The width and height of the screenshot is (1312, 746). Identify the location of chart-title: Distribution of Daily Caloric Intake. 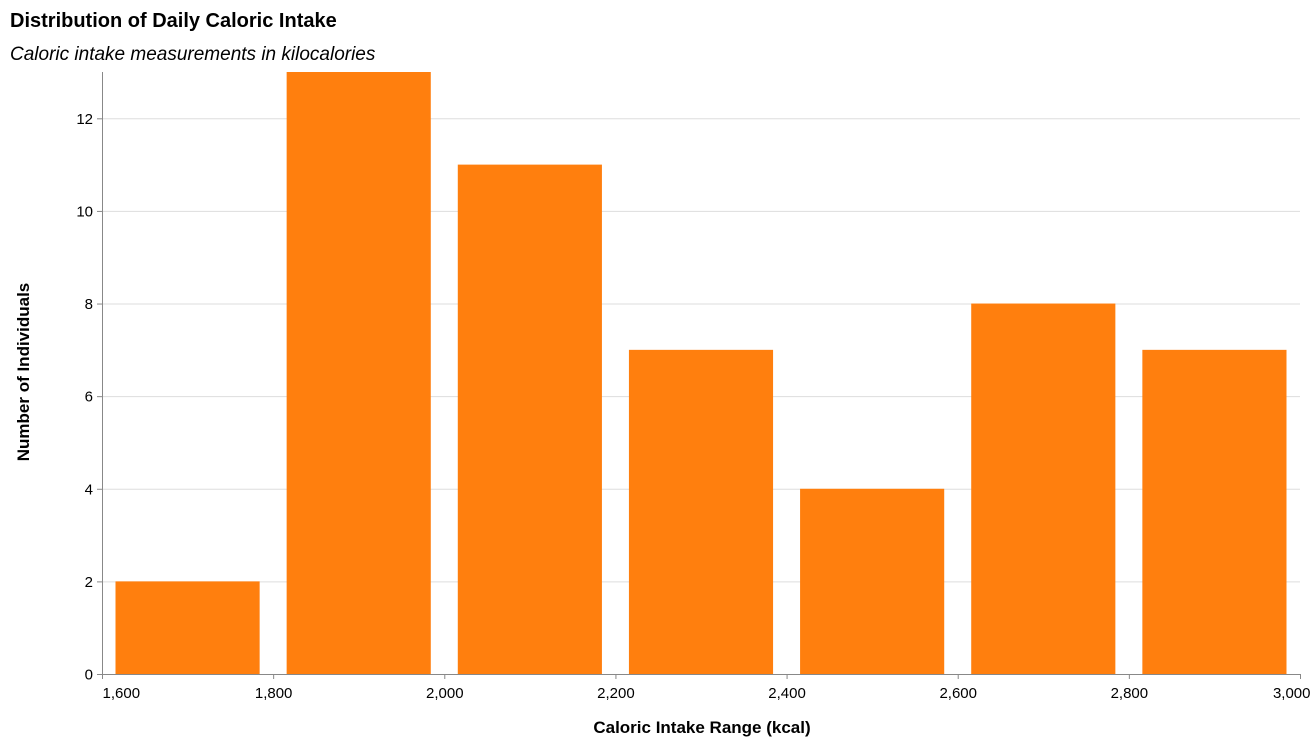
(173, 21).